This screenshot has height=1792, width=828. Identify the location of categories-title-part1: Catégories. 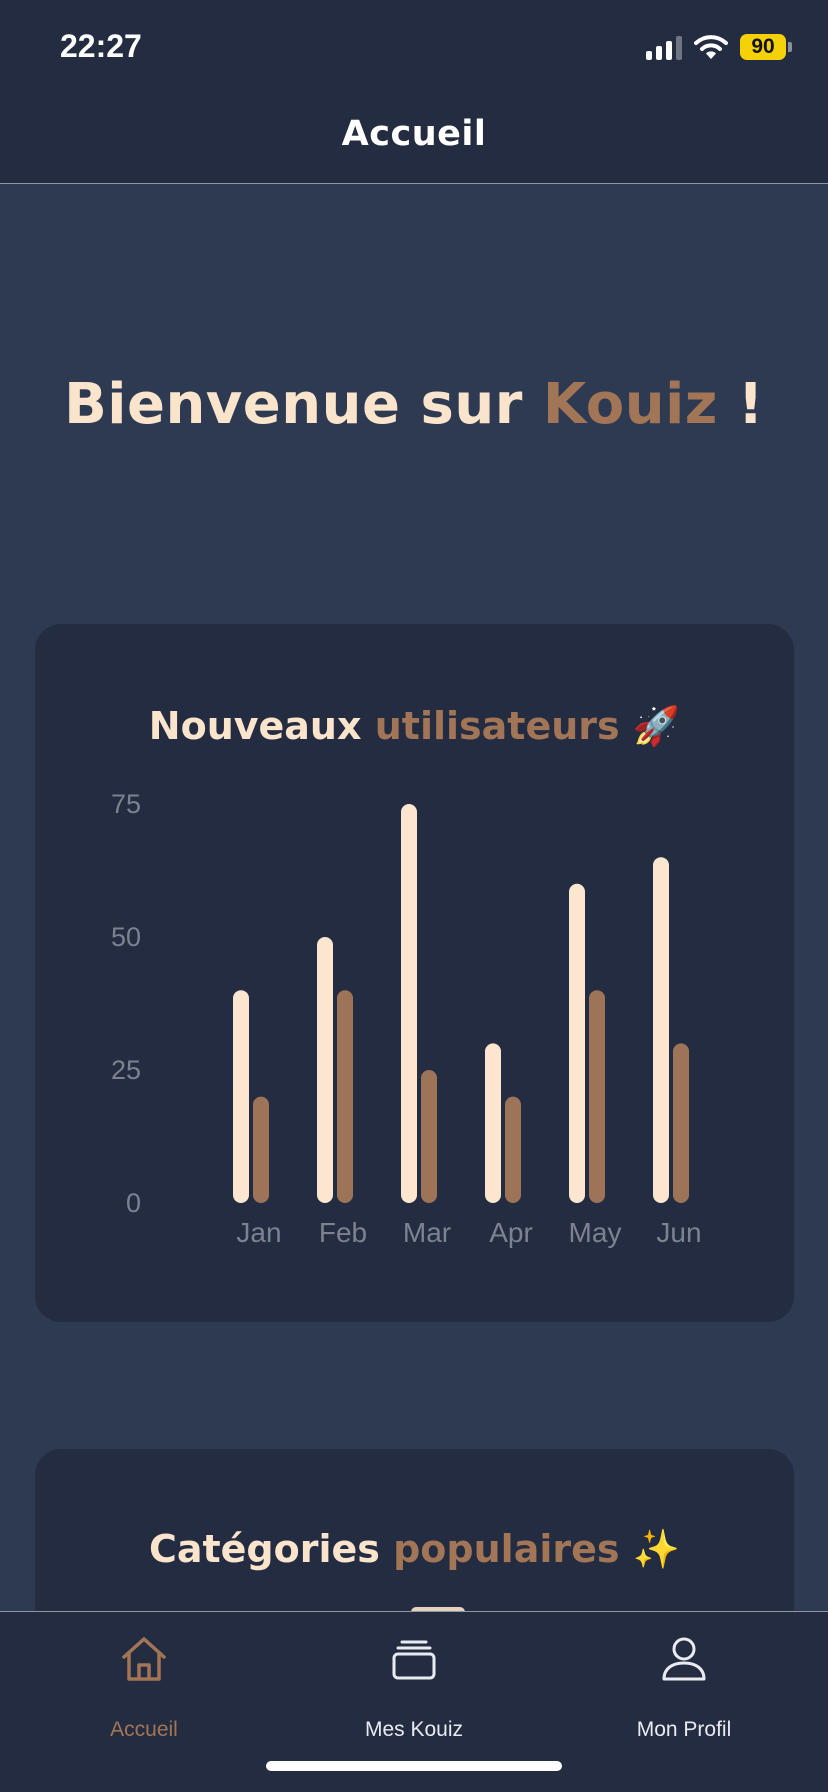
(271, 1549).